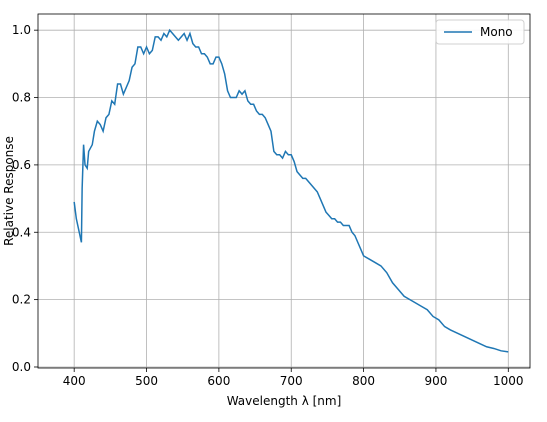  What do you see at coordinates (21, 232) in the screenshot?
I see `y-tick-label: 0.4` at bounding box center [21, 232].